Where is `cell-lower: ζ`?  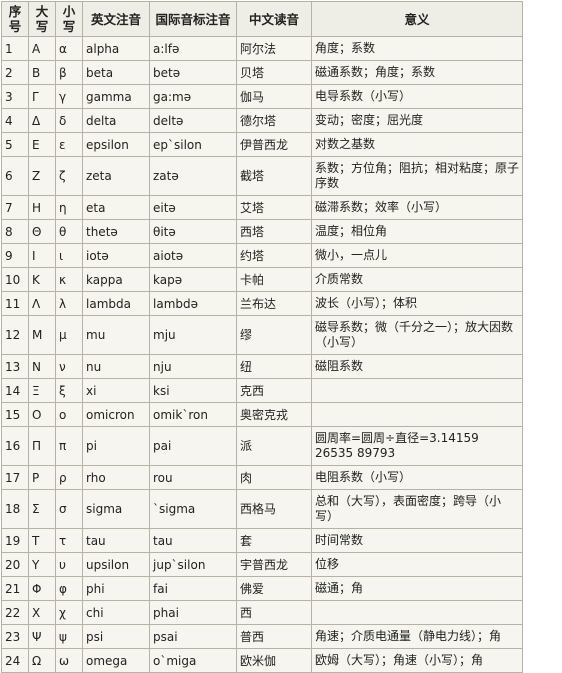
cell-lower: ζ is located at coordinates (69, 176).